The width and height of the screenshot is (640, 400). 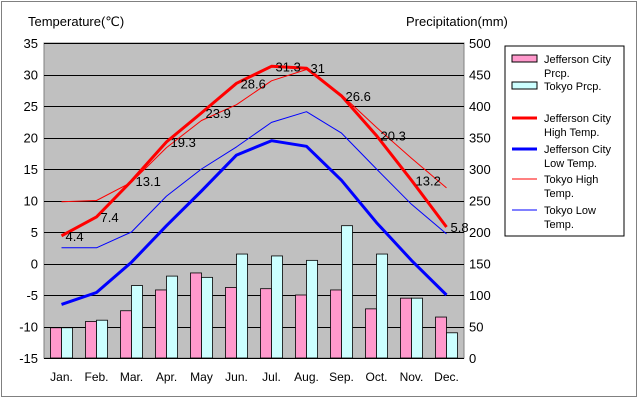 I want to click on x-tick-label: Feb., so click(x=96, y=377).